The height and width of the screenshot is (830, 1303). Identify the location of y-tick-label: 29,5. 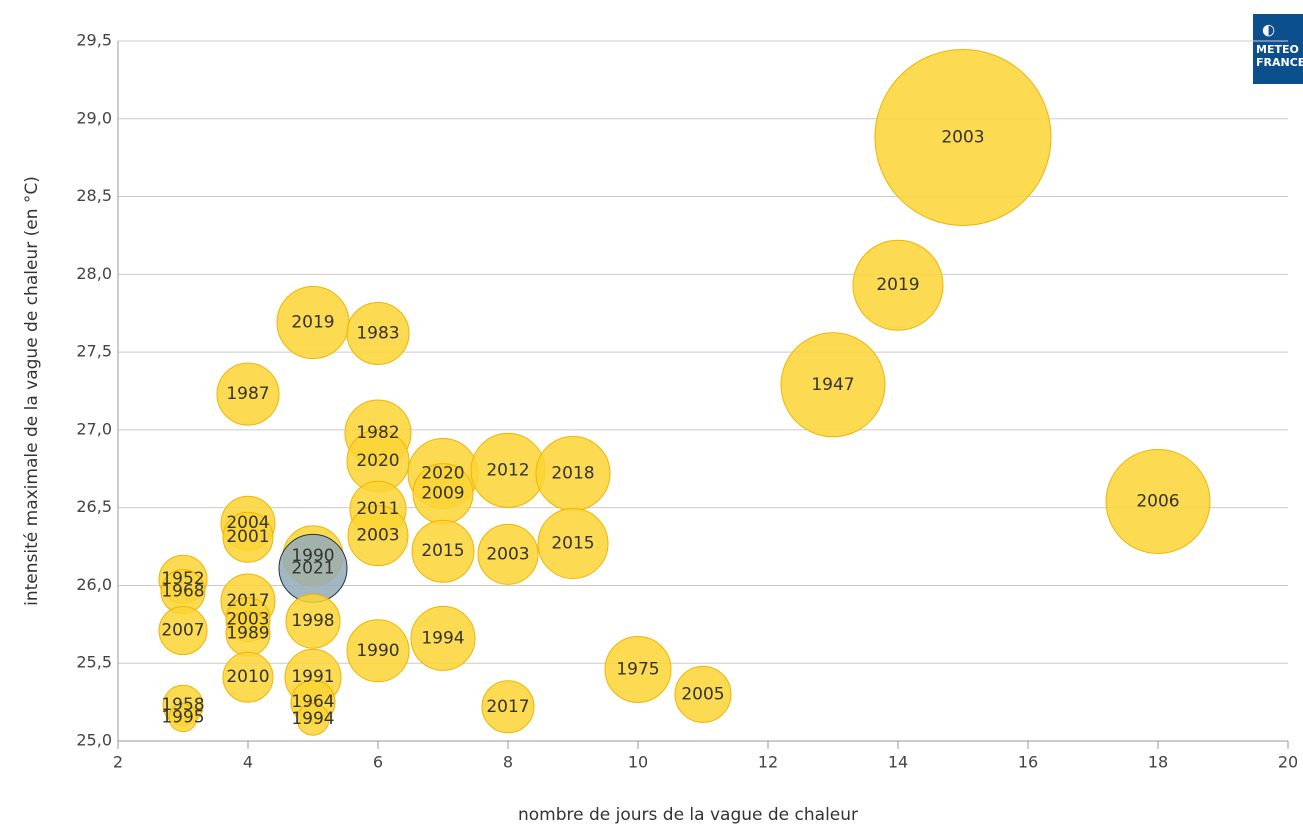
(94, 40).